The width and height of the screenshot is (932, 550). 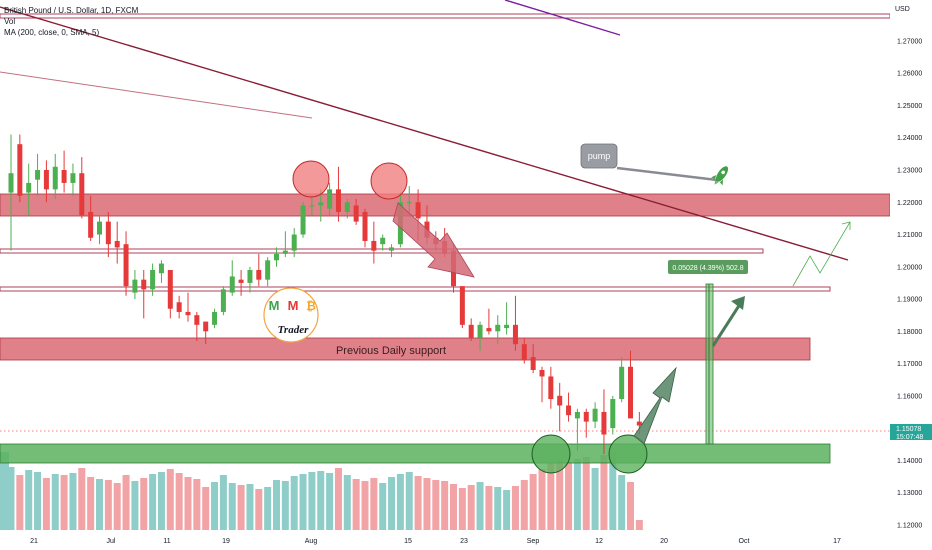 What do you see at coordinates (821, 254) in the screenshot?
I see `projection-path` at bounding box center [821, 254].